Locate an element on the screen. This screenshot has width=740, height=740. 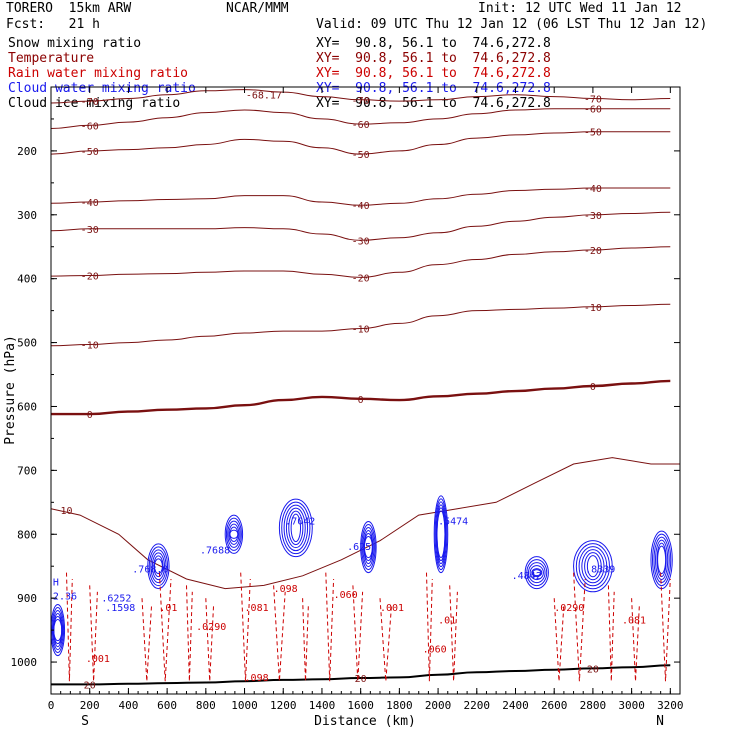
cloud-water-label: .8339 is located at coordinates (600, 570).